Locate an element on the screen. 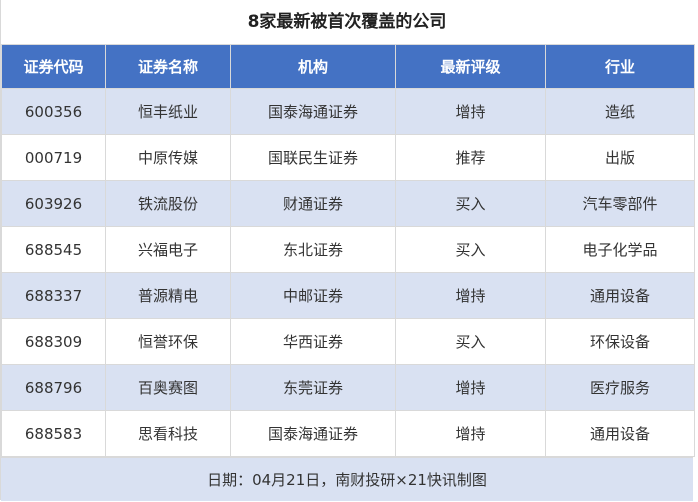  cell-code: 688337 is located at coordinates (53, 295).